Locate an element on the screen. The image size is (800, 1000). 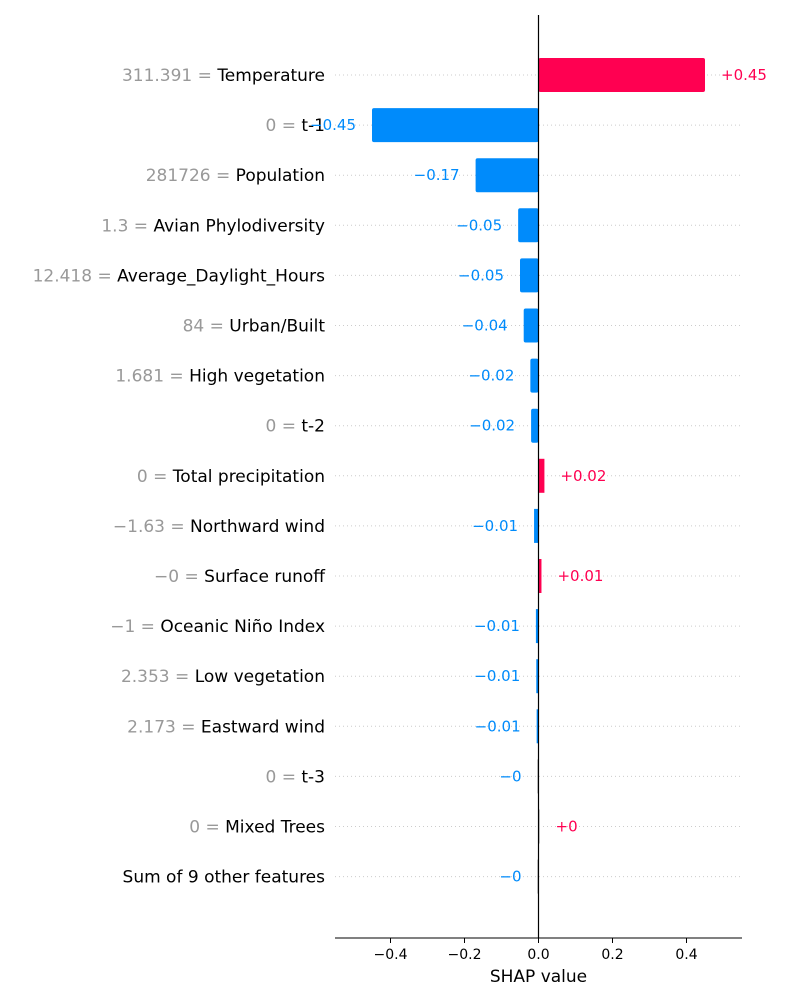
x-tick-label: −0.2 is located at coordinates (465, 955).